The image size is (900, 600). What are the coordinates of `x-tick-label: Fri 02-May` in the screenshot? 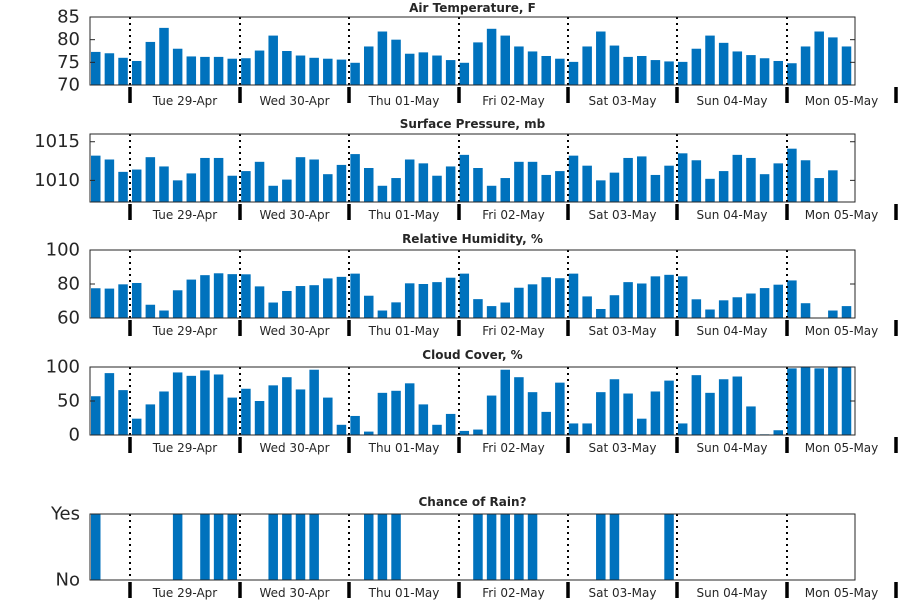 It's located at (513, 448).